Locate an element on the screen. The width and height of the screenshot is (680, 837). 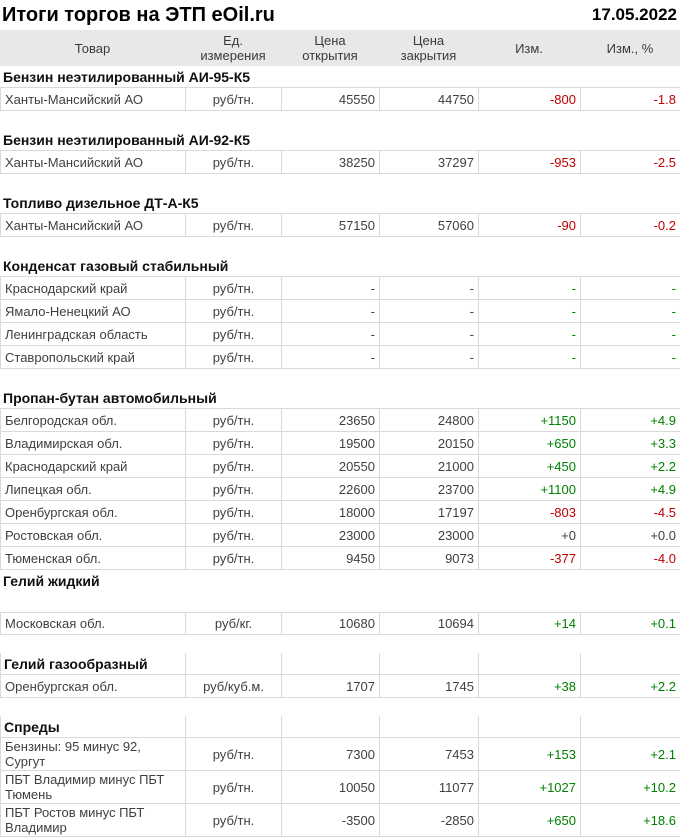
open-price-cell: 7300 is located at coordinates (331, 754).